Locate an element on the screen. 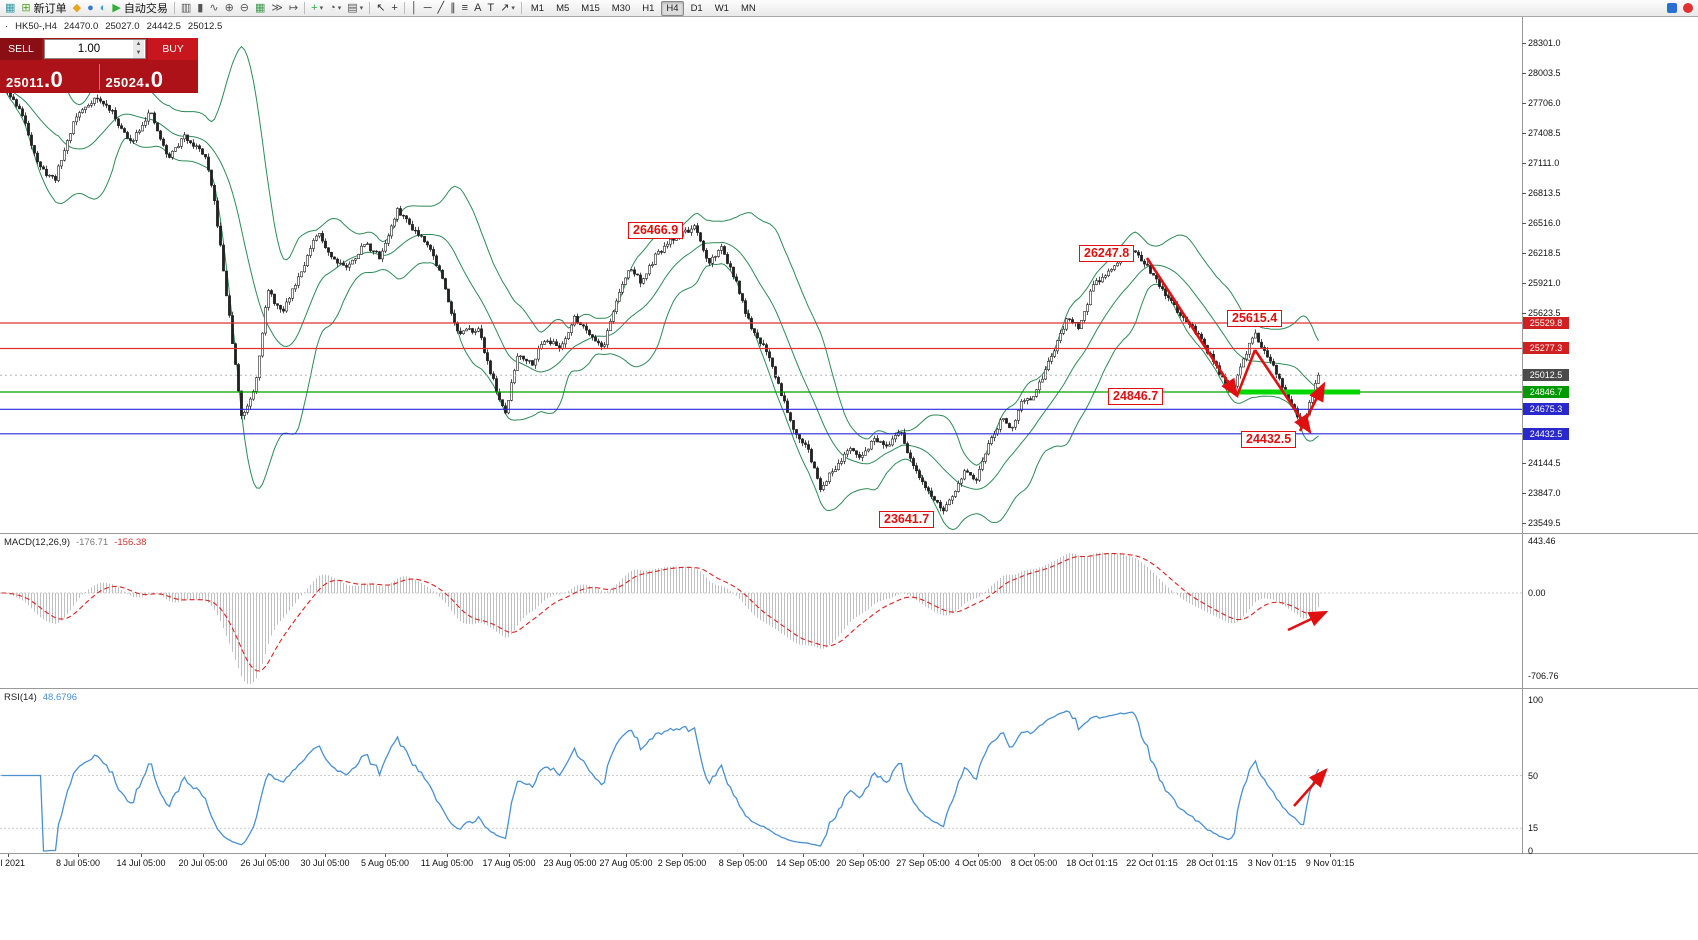  zoom-out-icon: ⊖ is located at coordinates (244, 8).